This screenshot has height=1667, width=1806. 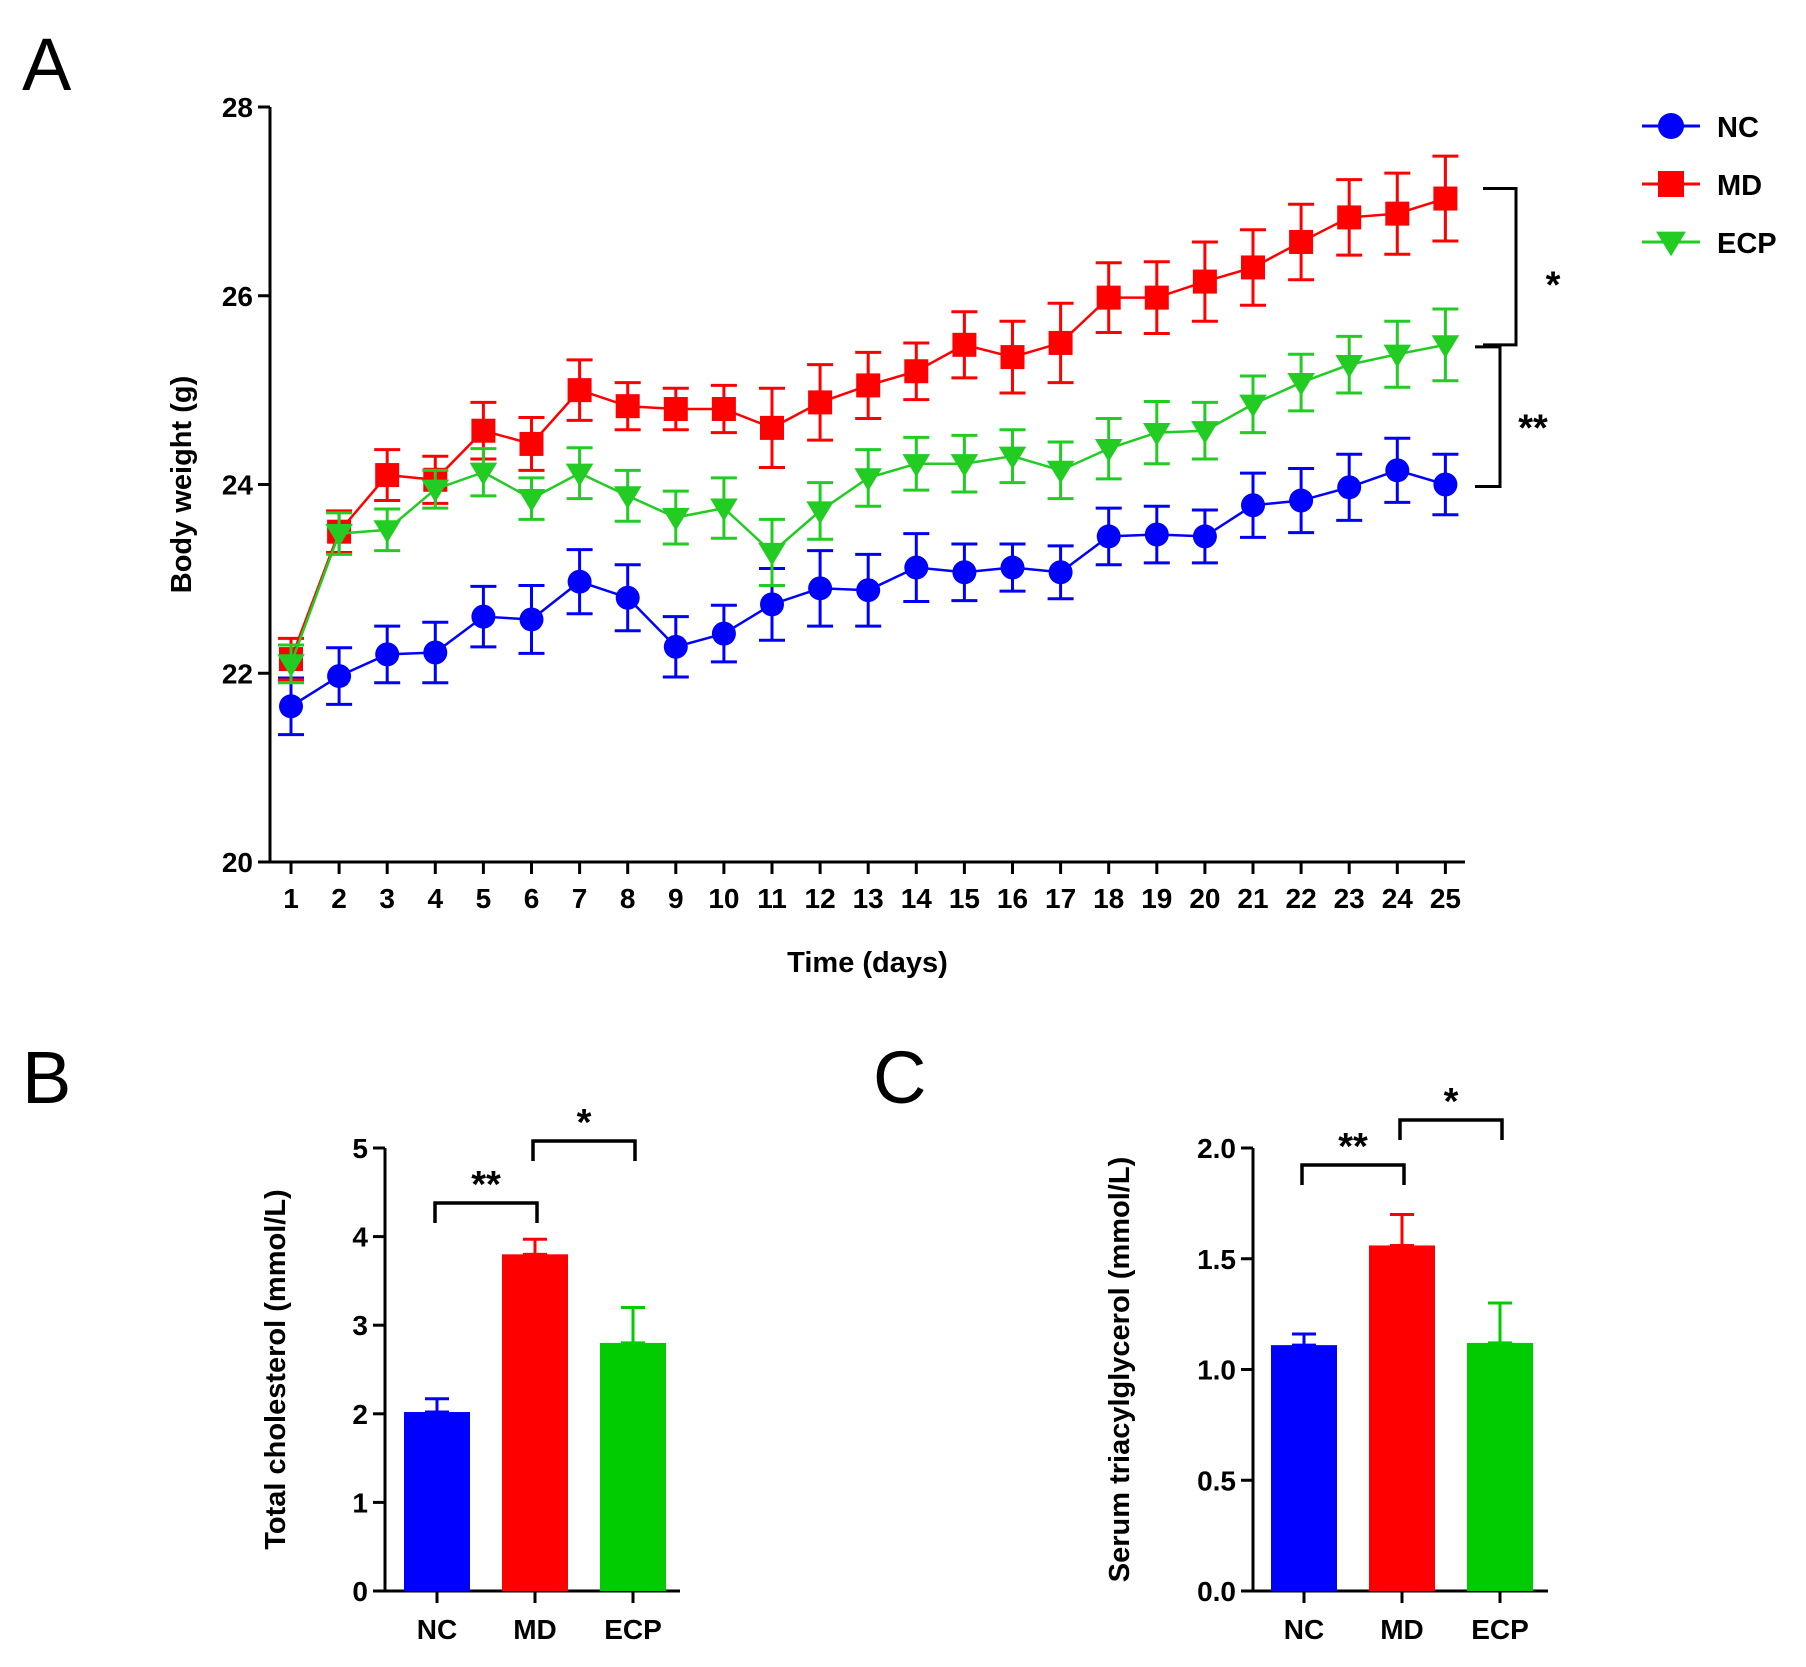 I want to click on panel-label-c: C, so click(x=899, y=1077).